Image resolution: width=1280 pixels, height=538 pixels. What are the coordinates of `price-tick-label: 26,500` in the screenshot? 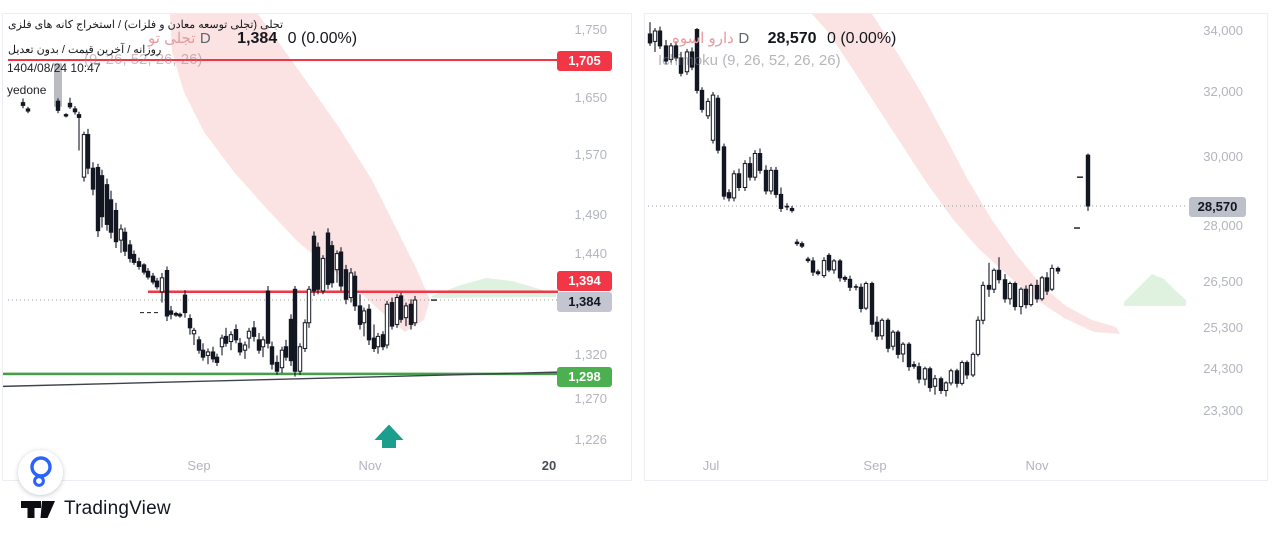 It's located at (1223, 281).